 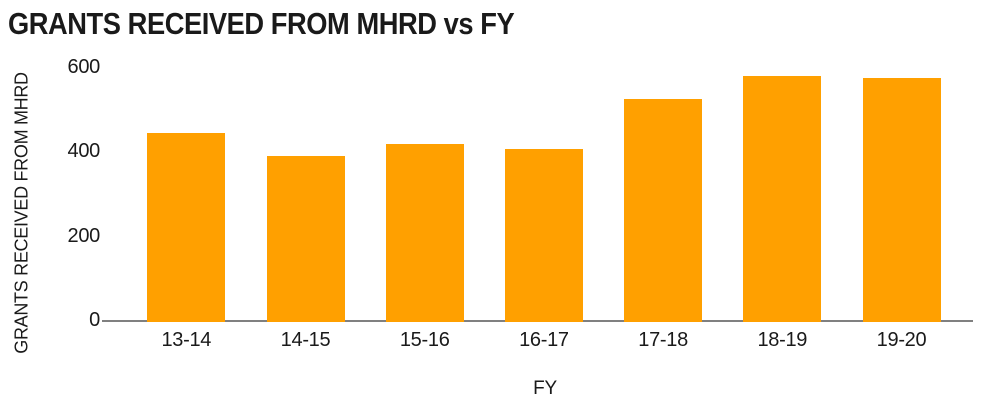 I want to click on y-tick-label: 600, so click(x=84, y=67).